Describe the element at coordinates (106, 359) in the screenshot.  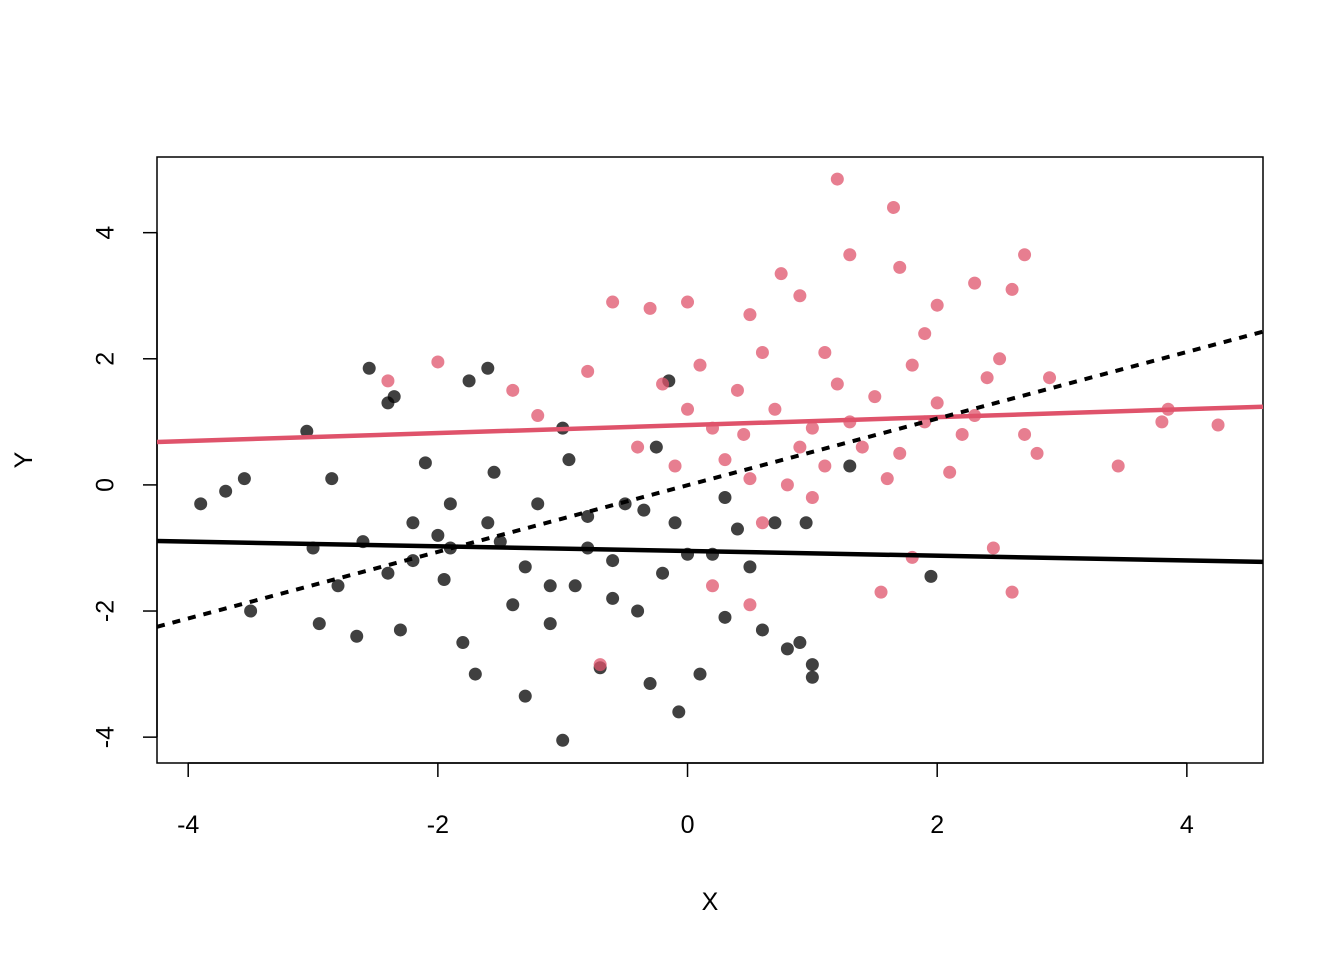
I see `y-tick-label: 2` at that location.